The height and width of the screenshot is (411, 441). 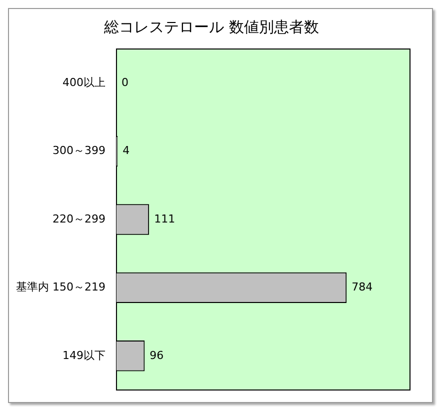 I want to click on data-label: 784, so click(x=362, y=287).